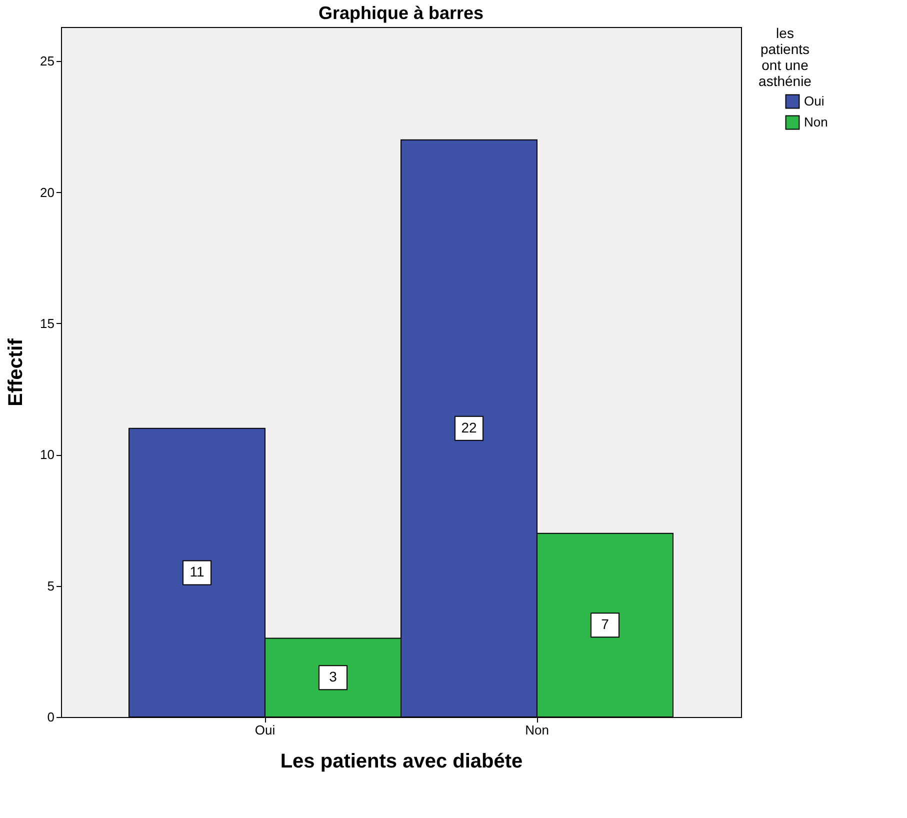  Describe the element at coordinates (469, 427) in the screenshot. I see `data-label: 22` at that location.